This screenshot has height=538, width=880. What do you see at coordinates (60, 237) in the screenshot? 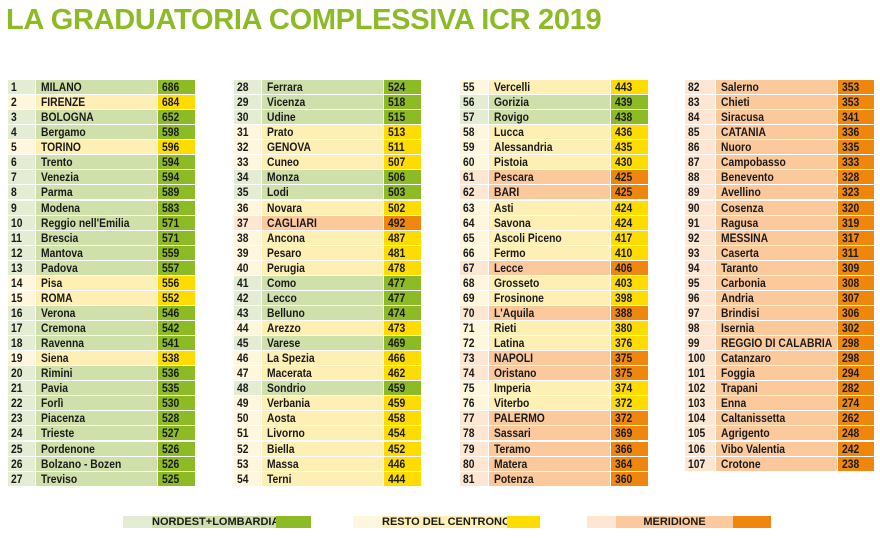
I see `city-name-cell-text: Brescia` at bounding box center [60, 237].